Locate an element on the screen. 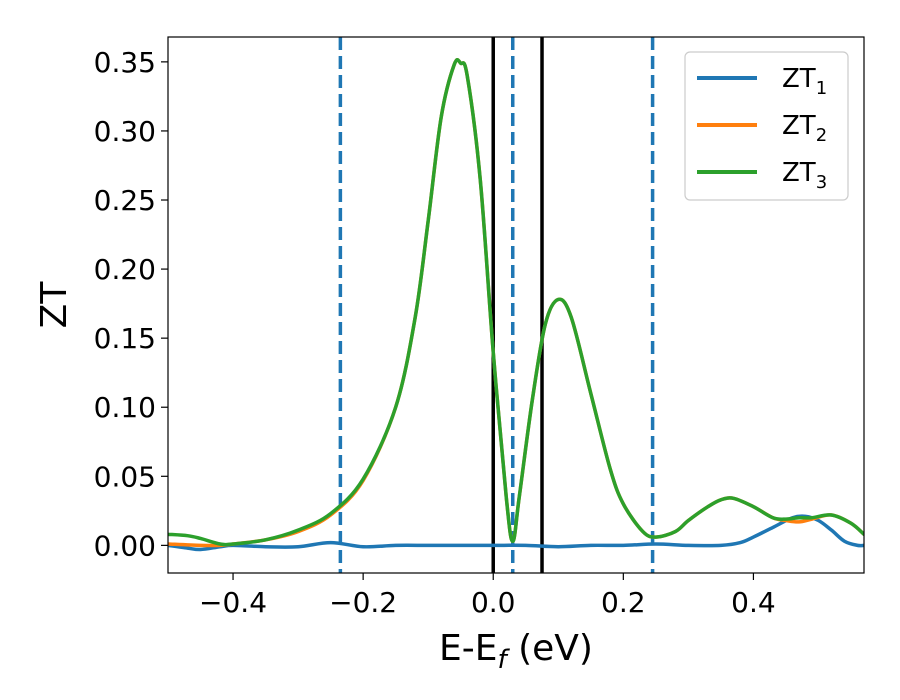 The height and width of the screenshot is (700, 900). y-tick-label: 0.00 is located at coordinates (125, 545).